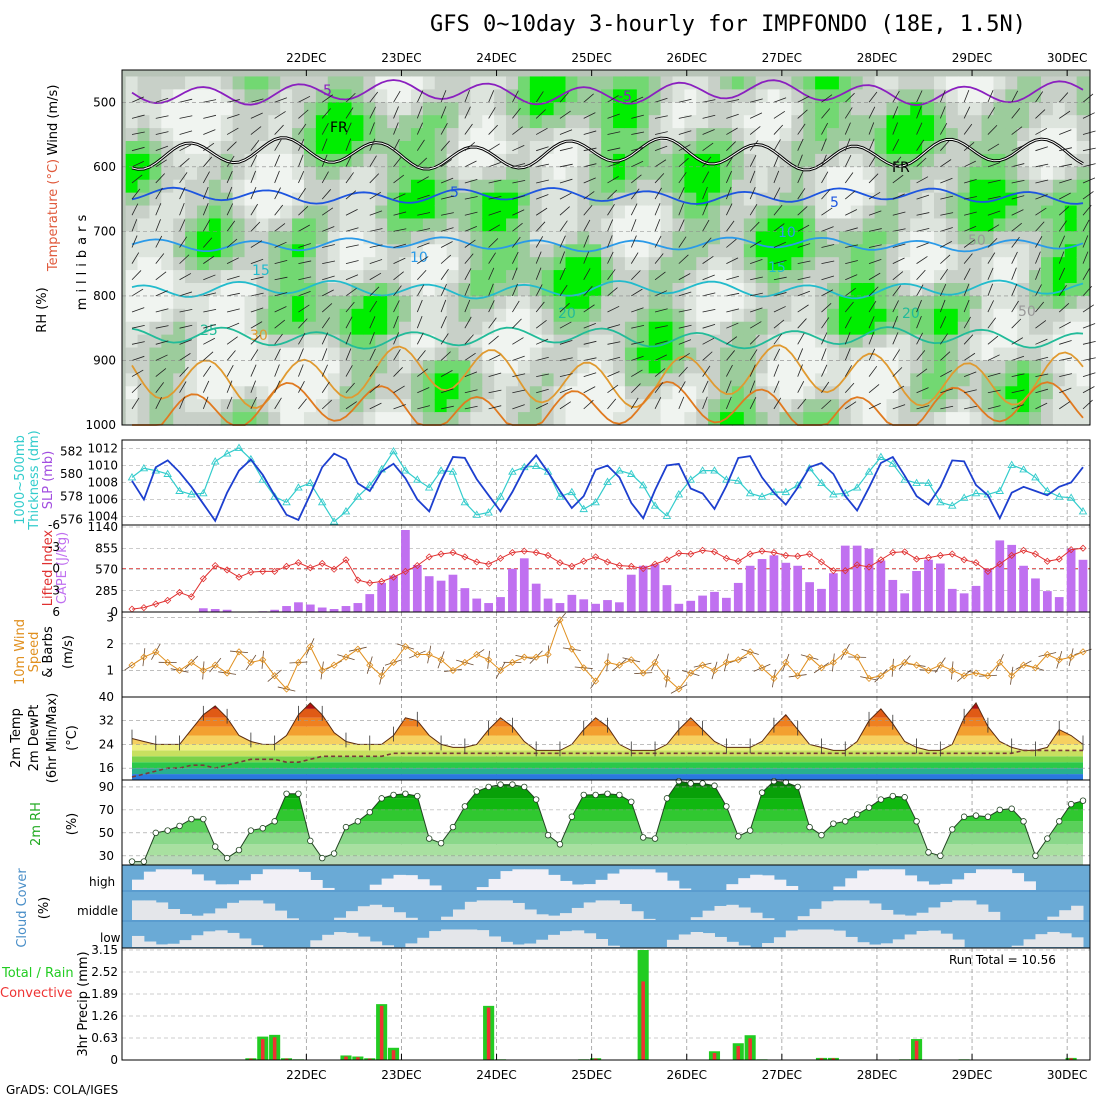 The width and height of the screenshot is (1100, 1100). Describe the element at coordinates (102, 500) in the screenshot. I see `slp-y-tick: 1006` at that location.